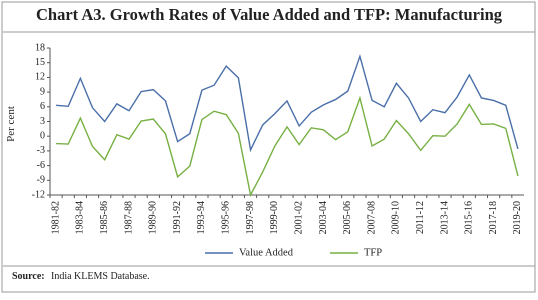  I want to click on y-tick-label: 0, so click(42, 135).